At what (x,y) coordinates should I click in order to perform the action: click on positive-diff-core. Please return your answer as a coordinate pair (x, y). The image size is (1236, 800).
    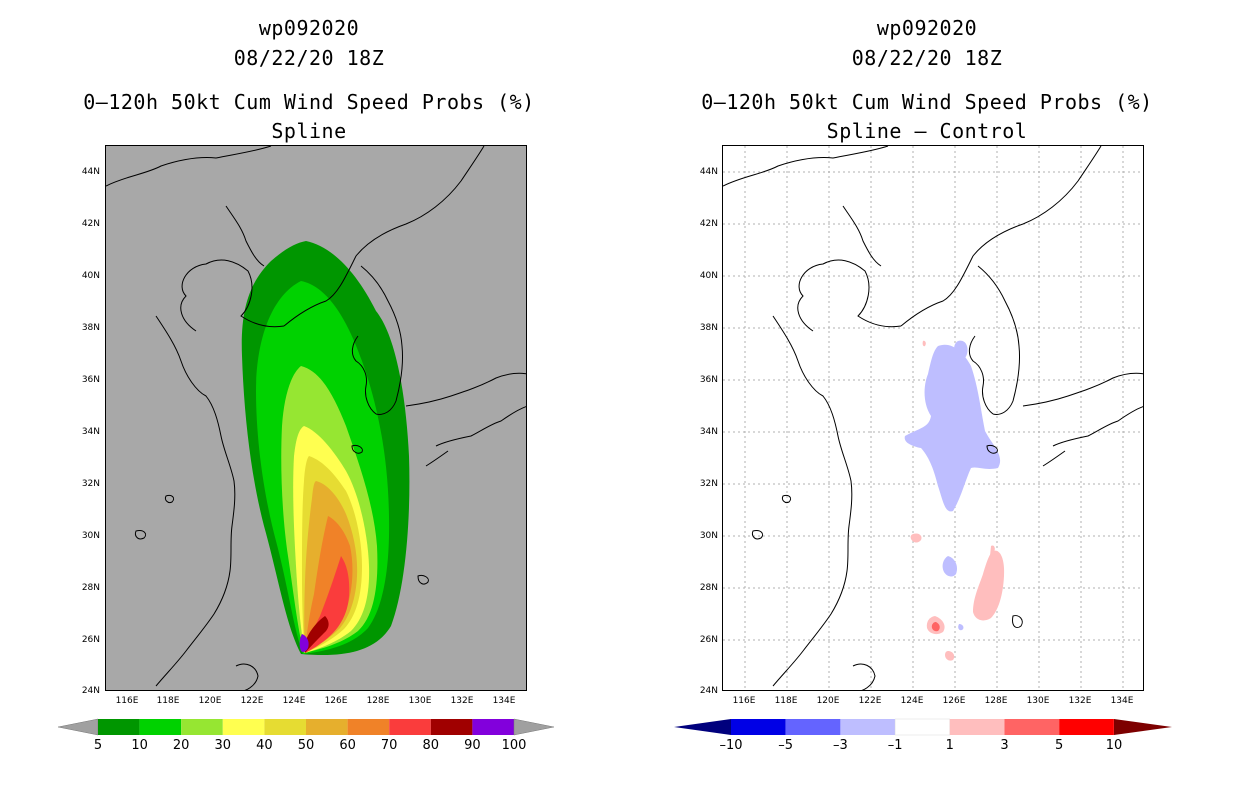
    Looking at the image, I should click on (935, 627).